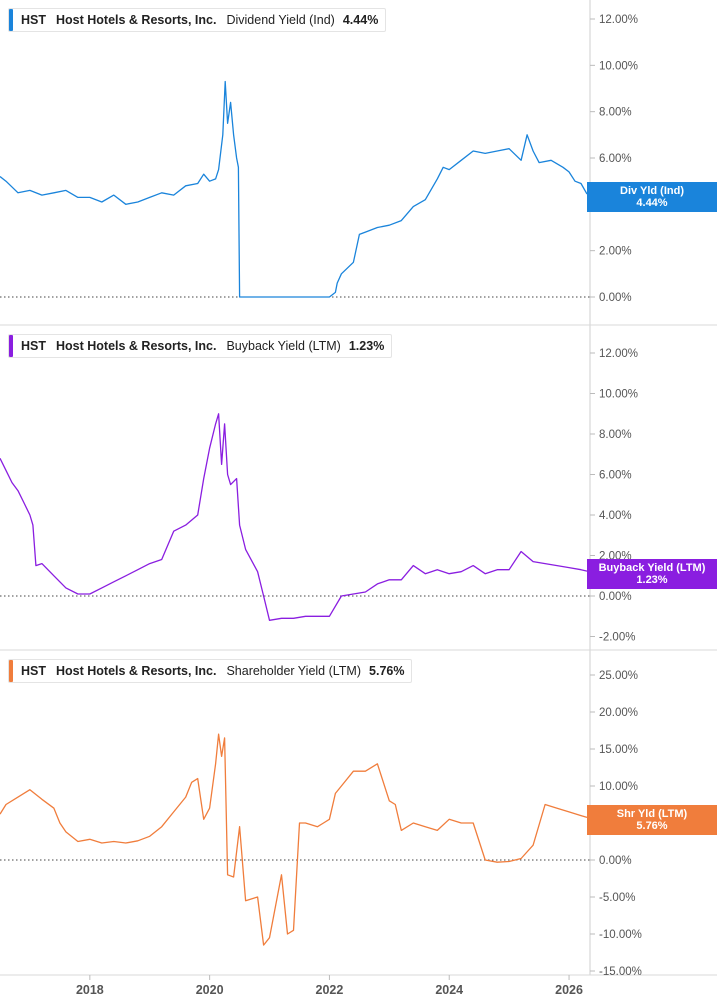  What do you see at coordinates (360, 20) in the screenshot?
I see `legend-value: 4.44%` at bounding box center [360, 20].